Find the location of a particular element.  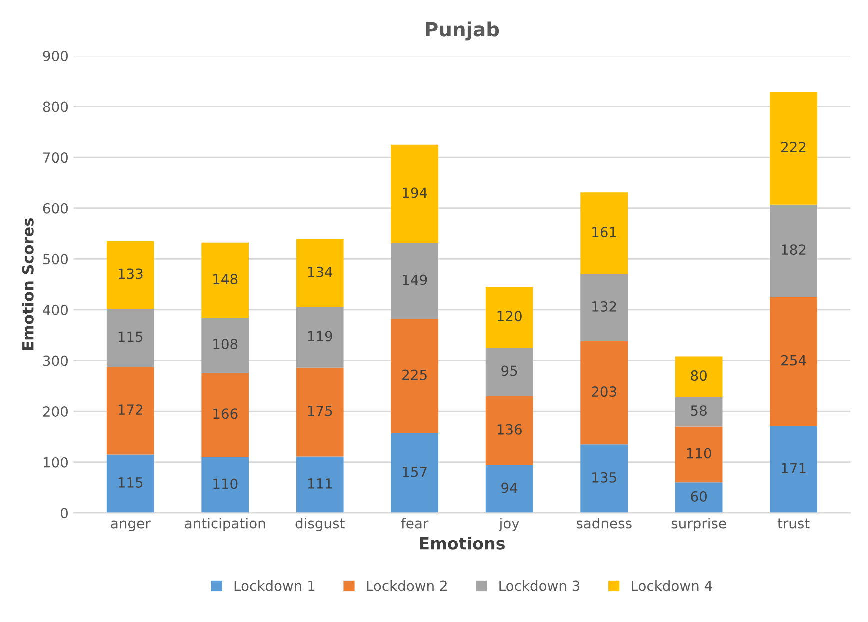

y-tick-label: 500 is located at coordinates (55, 259).